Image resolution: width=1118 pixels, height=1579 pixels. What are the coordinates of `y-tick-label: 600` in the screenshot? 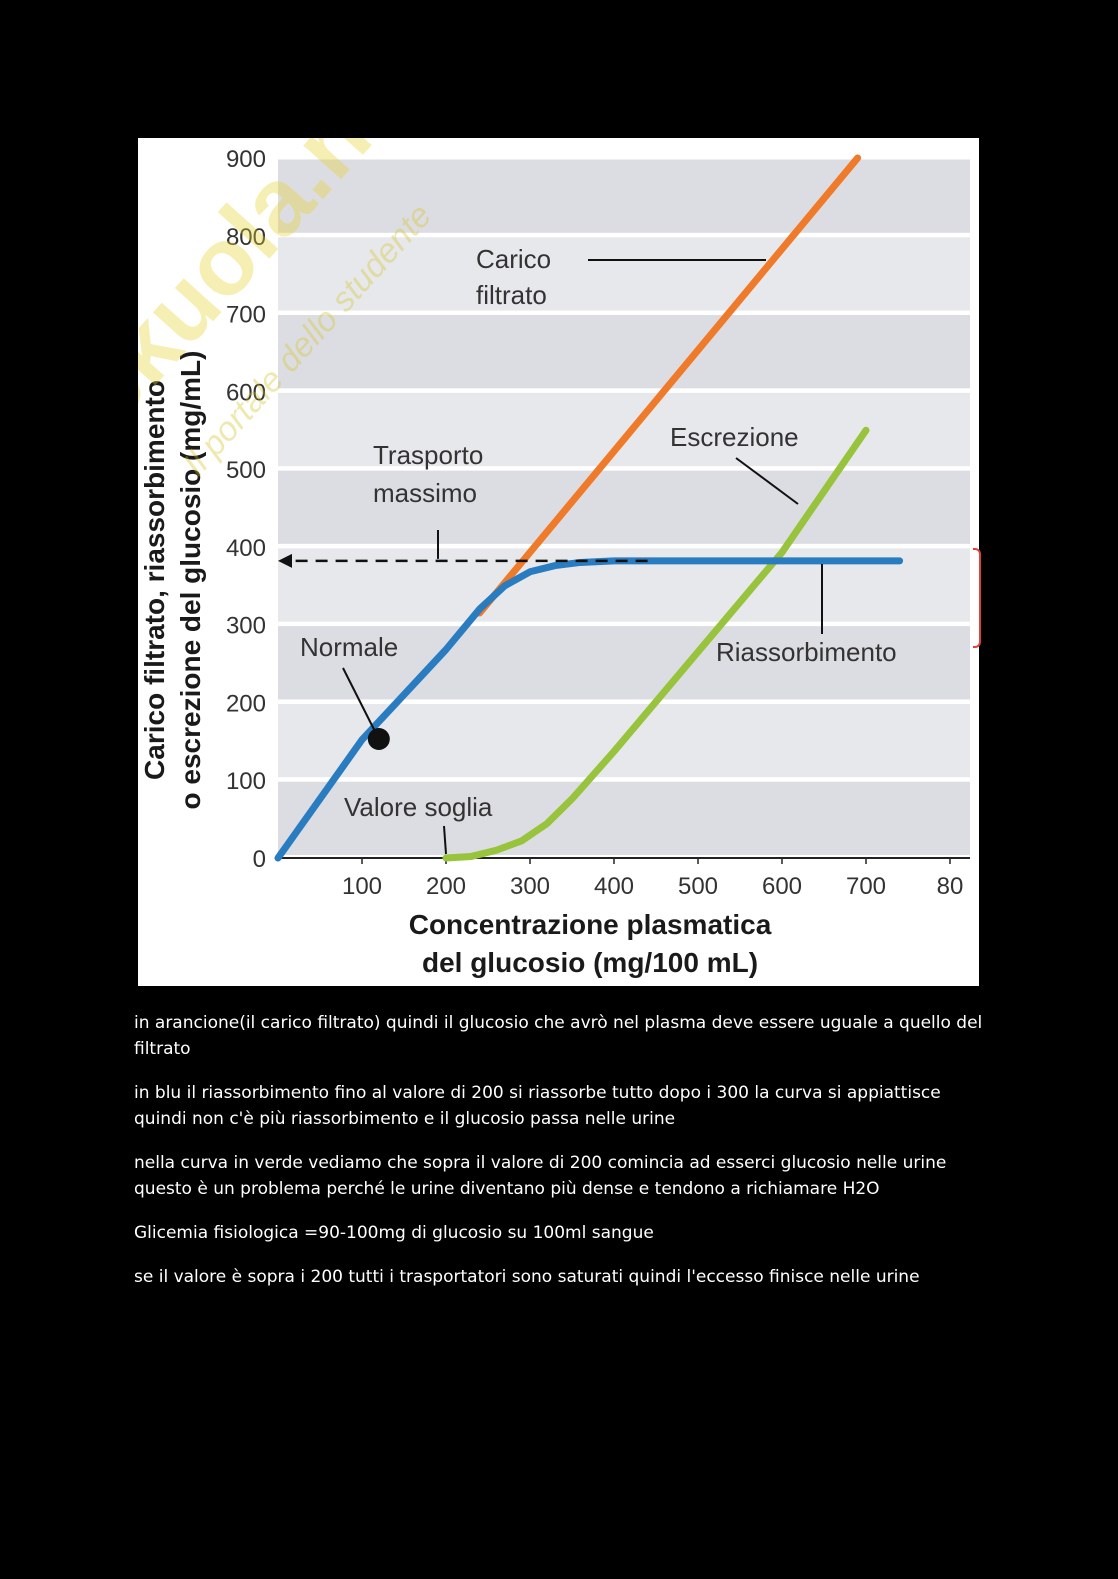 It's located at (246, 392).